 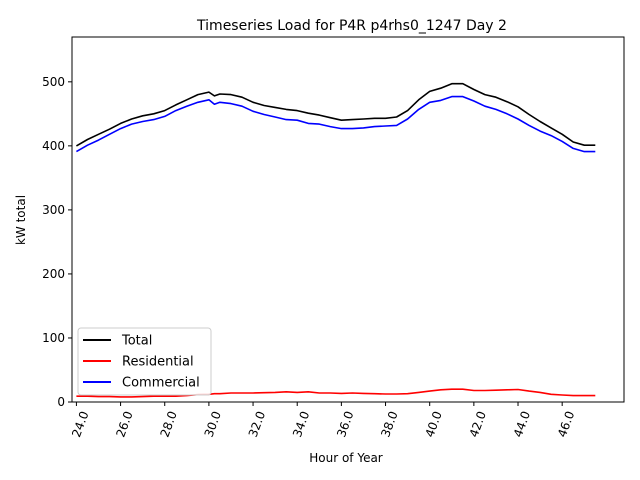 I want to click on y-tick-label: 200, so click(x=53, y=274).